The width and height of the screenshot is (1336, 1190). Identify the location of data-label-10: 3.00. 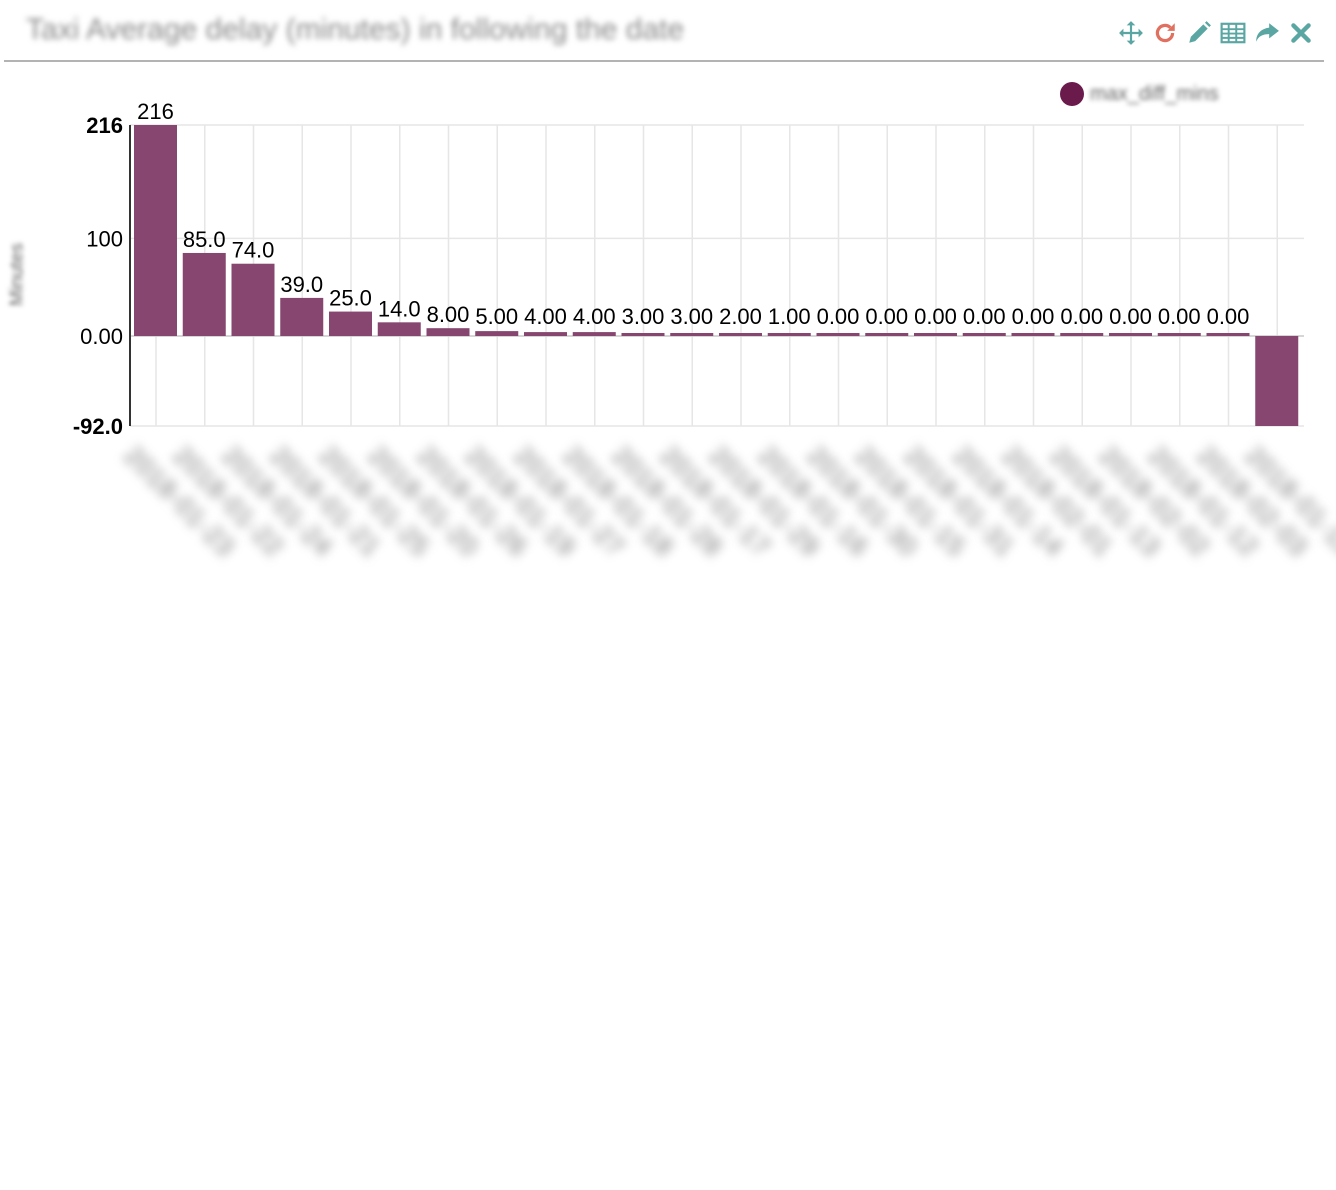
(643, 316).